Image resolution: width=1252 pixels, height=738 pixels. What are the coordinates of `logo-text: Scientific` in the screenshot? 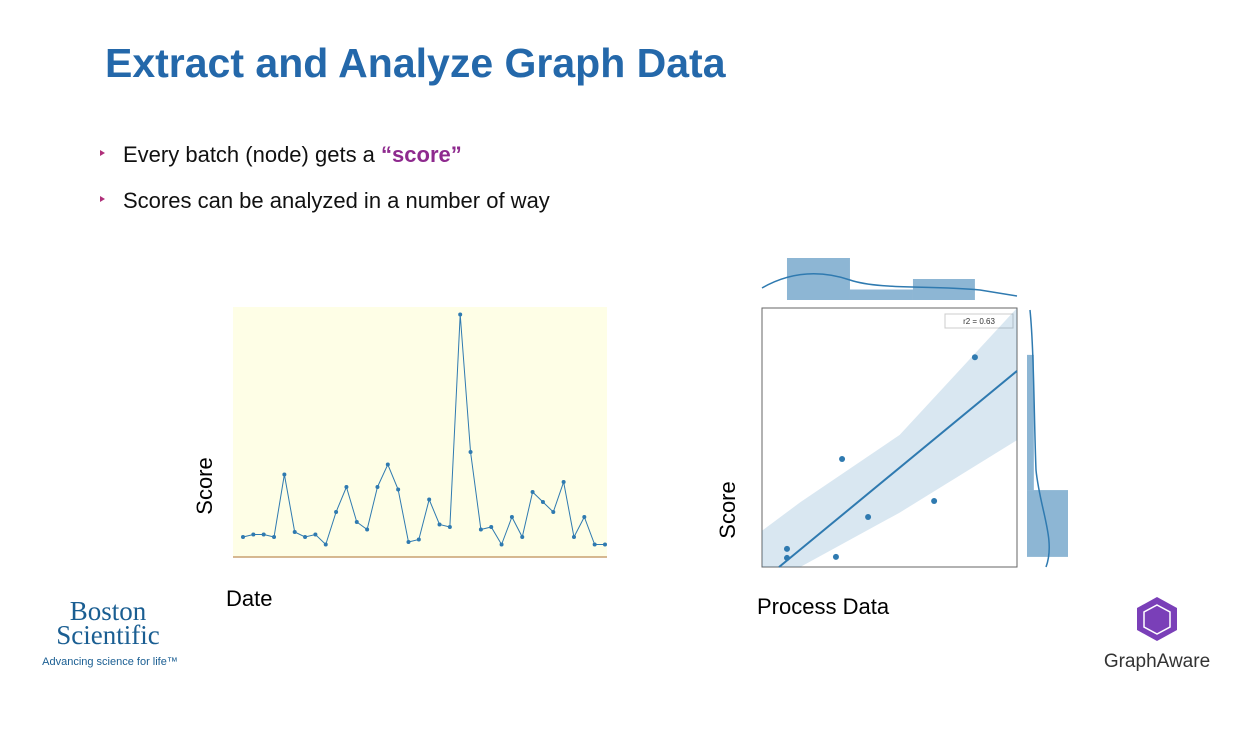 It's located at (107, 635).